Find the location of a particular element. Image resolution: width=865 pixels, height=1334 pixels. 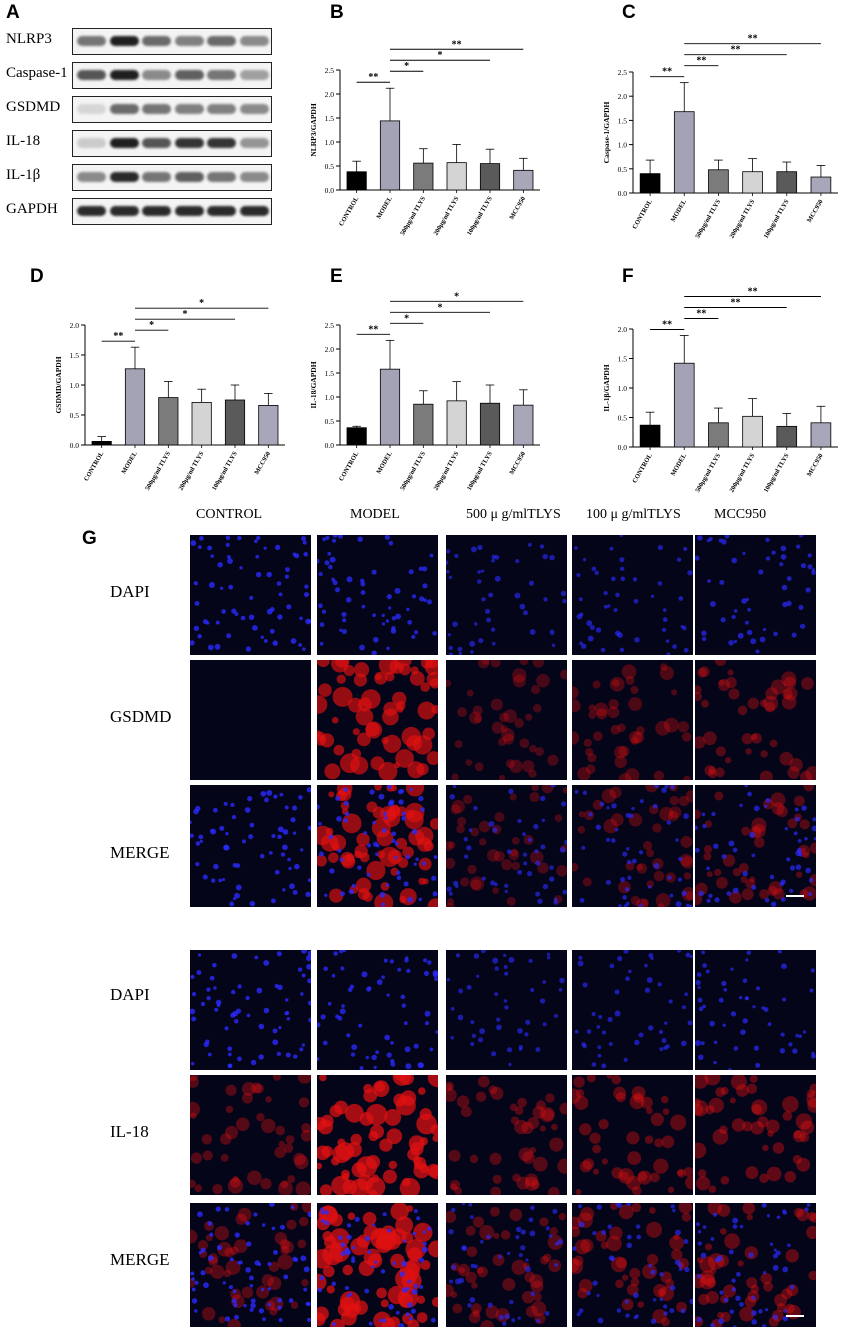

y-tick-label: 1.0 is located at coordinates (623, 145).